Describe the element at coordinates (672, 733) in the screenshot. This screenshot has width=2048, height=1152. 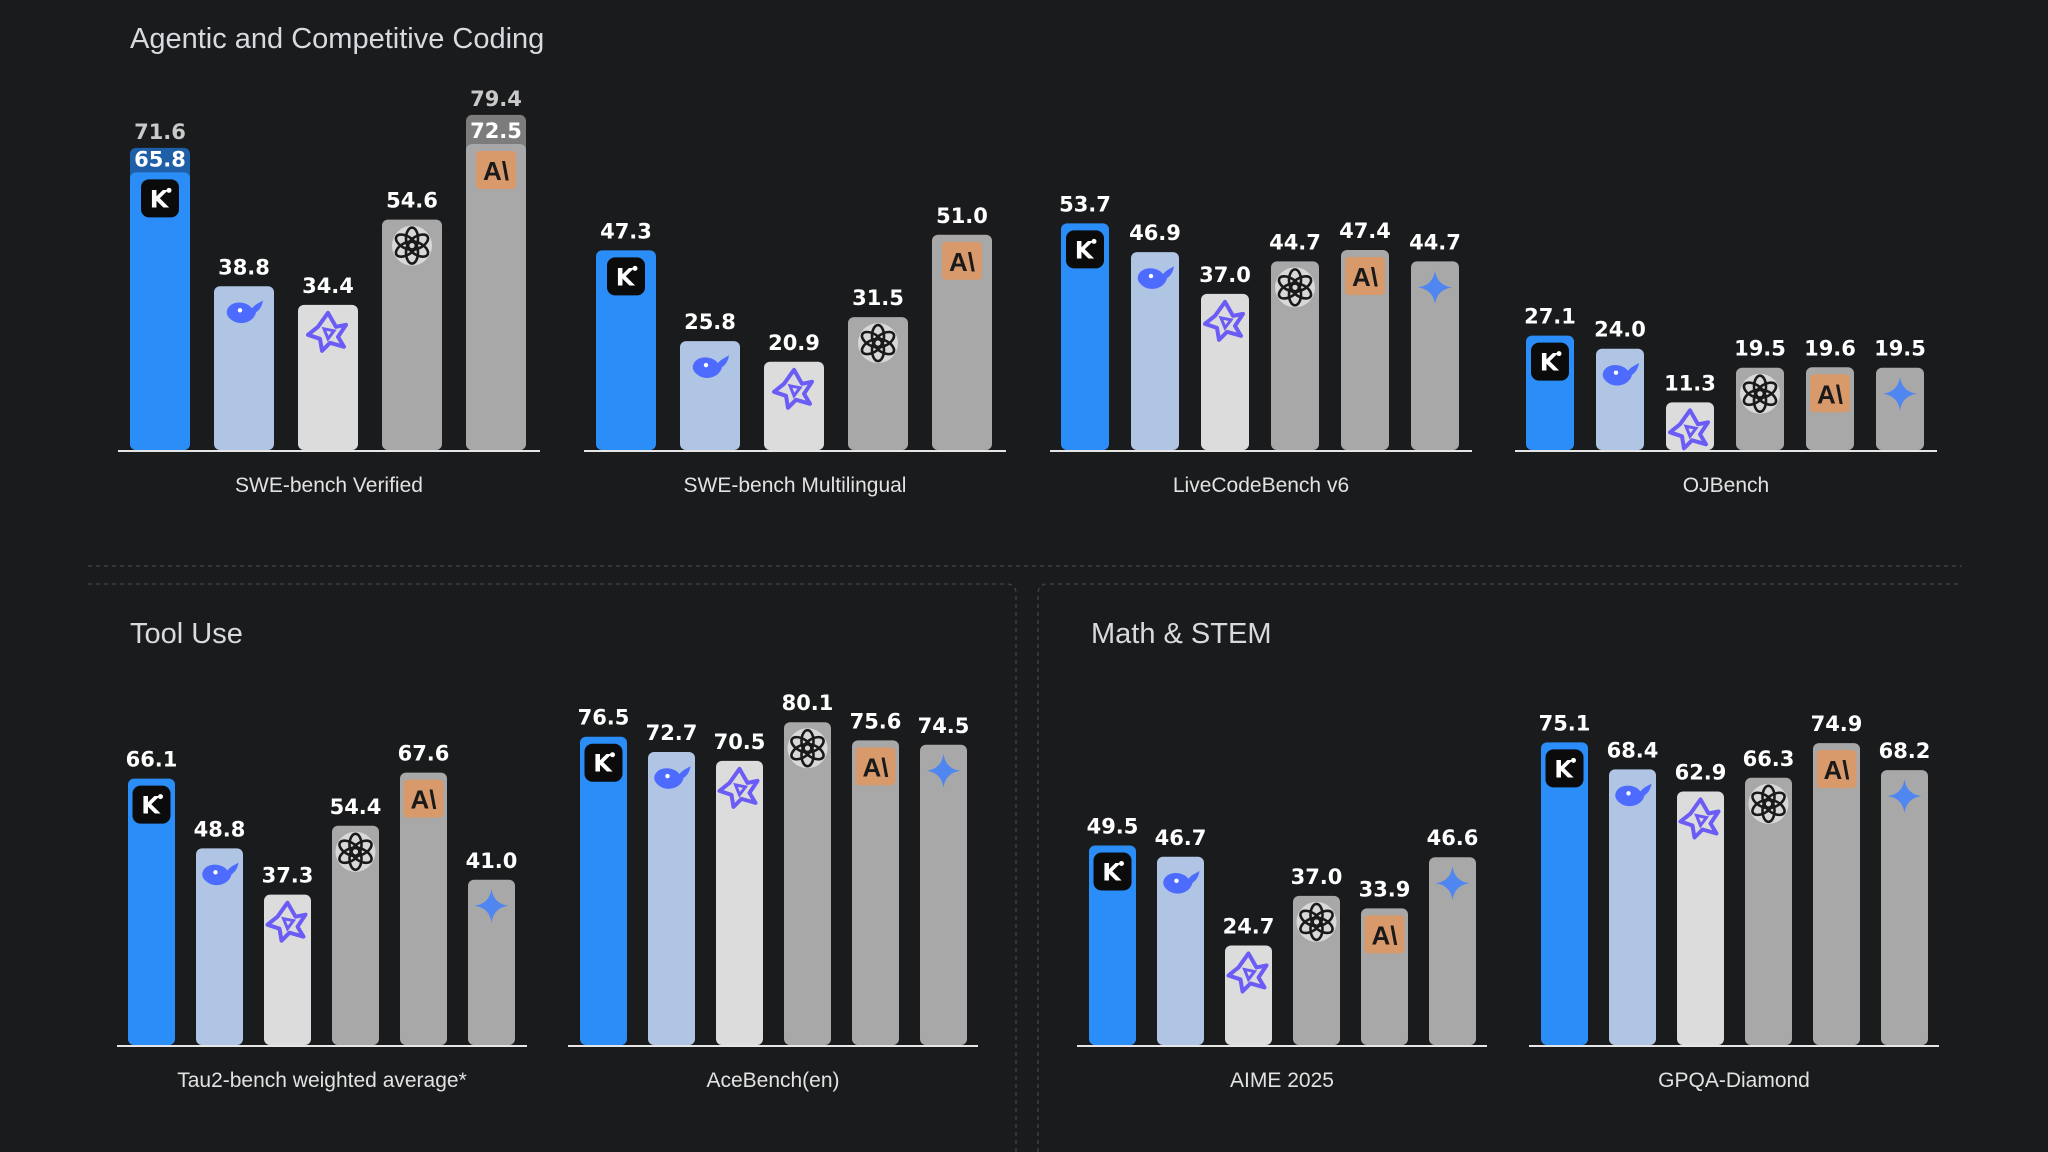
I see `value-label: 72.7` at that location.